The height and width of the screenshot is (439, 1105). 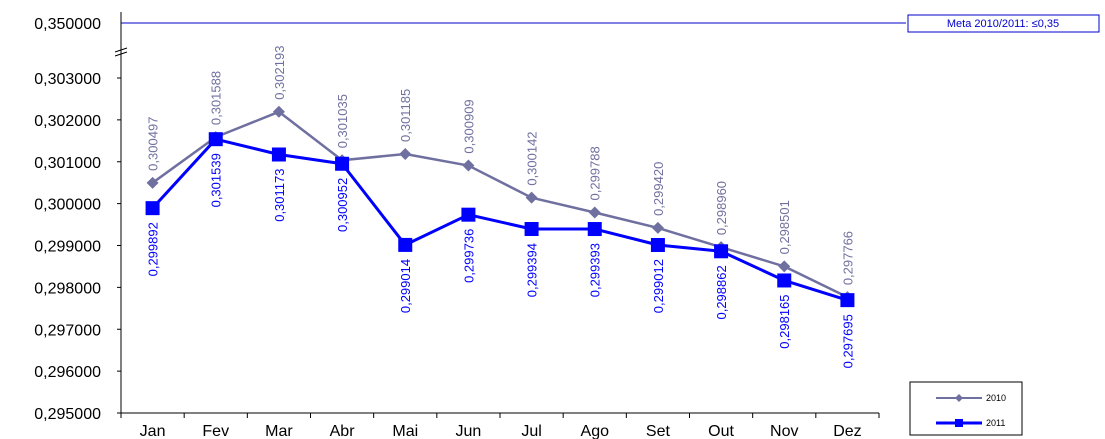 What do you see at coordinates (215, 431) in the screenshot?
I see `x-tick-label-fev: Fev` at bounding box center [215, 431].